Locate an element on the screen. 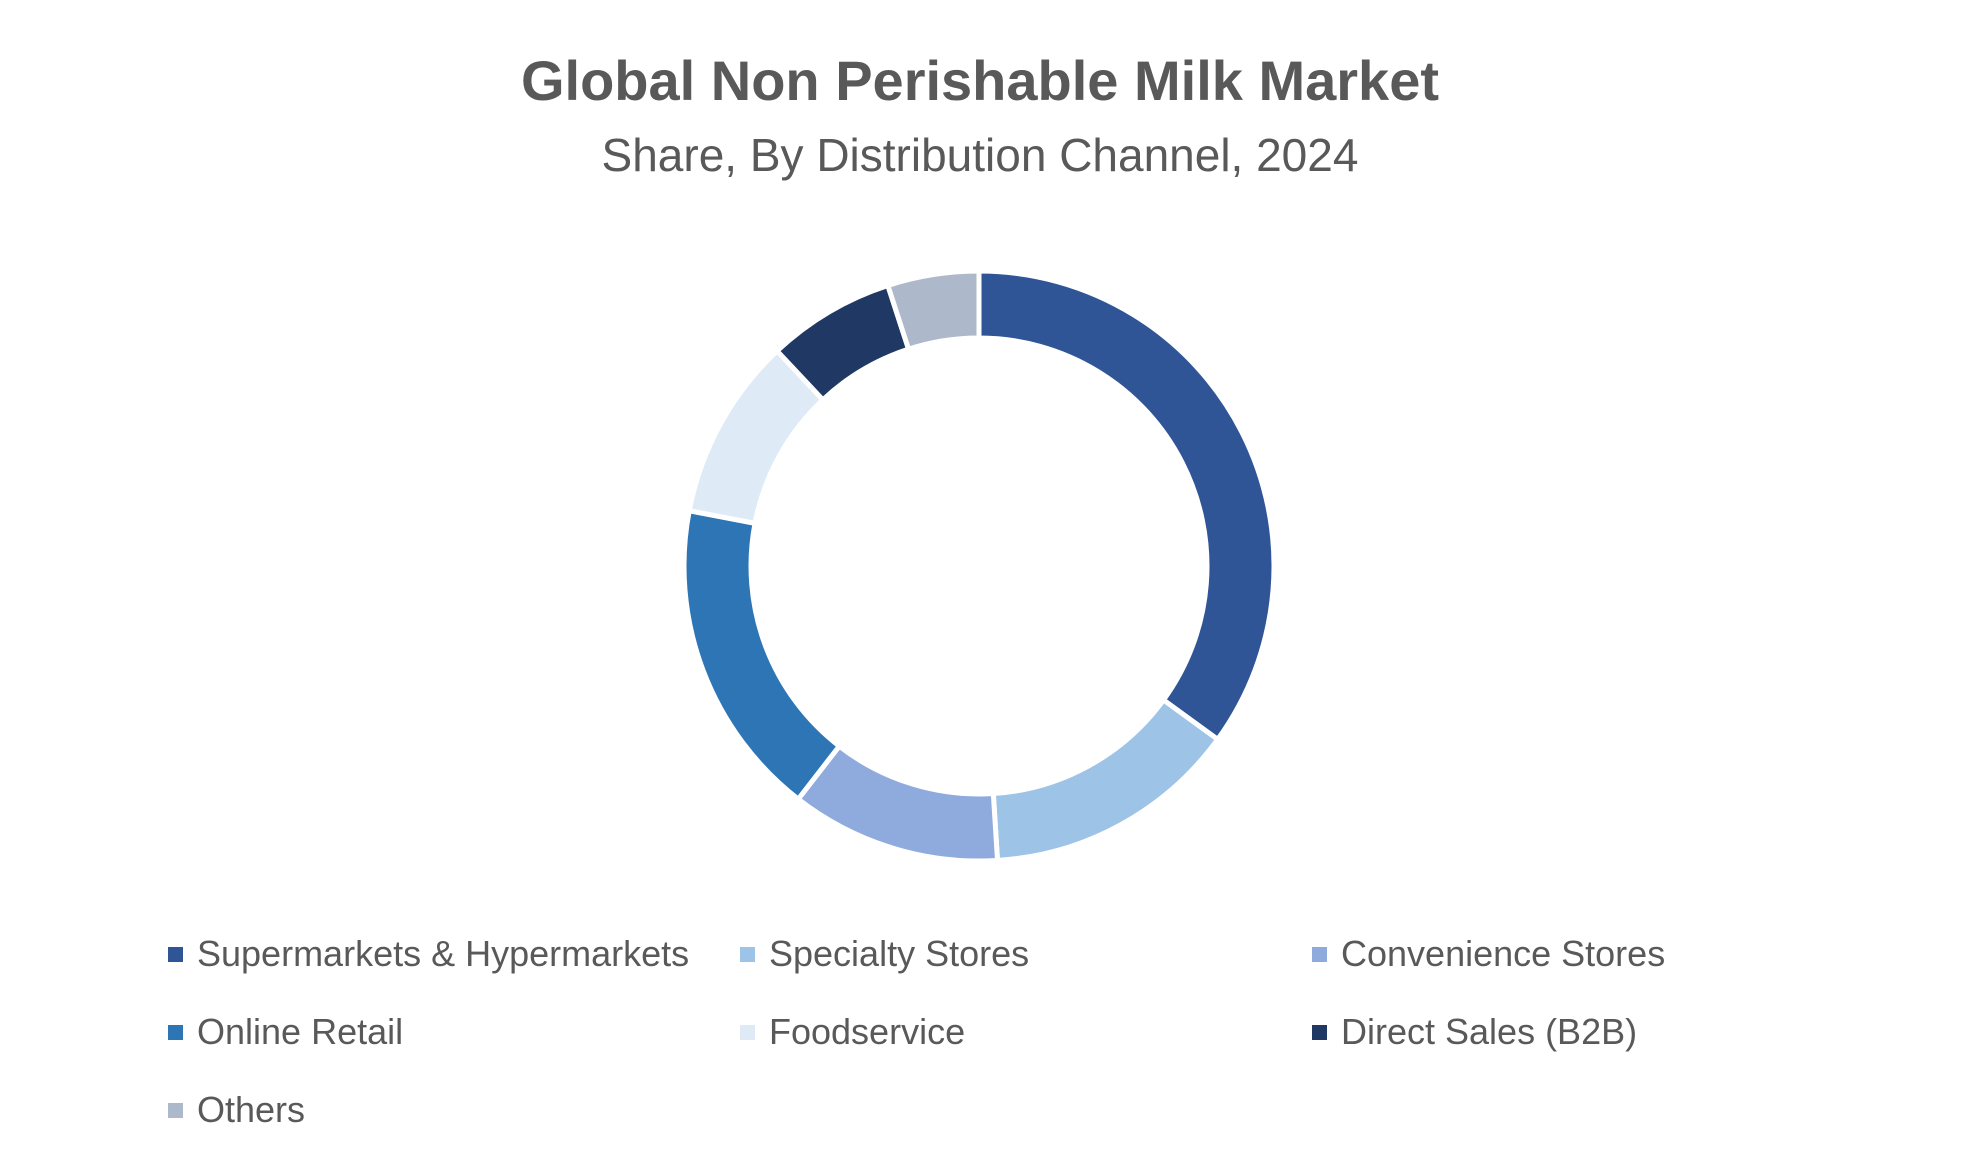  legend-item: Others is located at coordinates (236, 1110).